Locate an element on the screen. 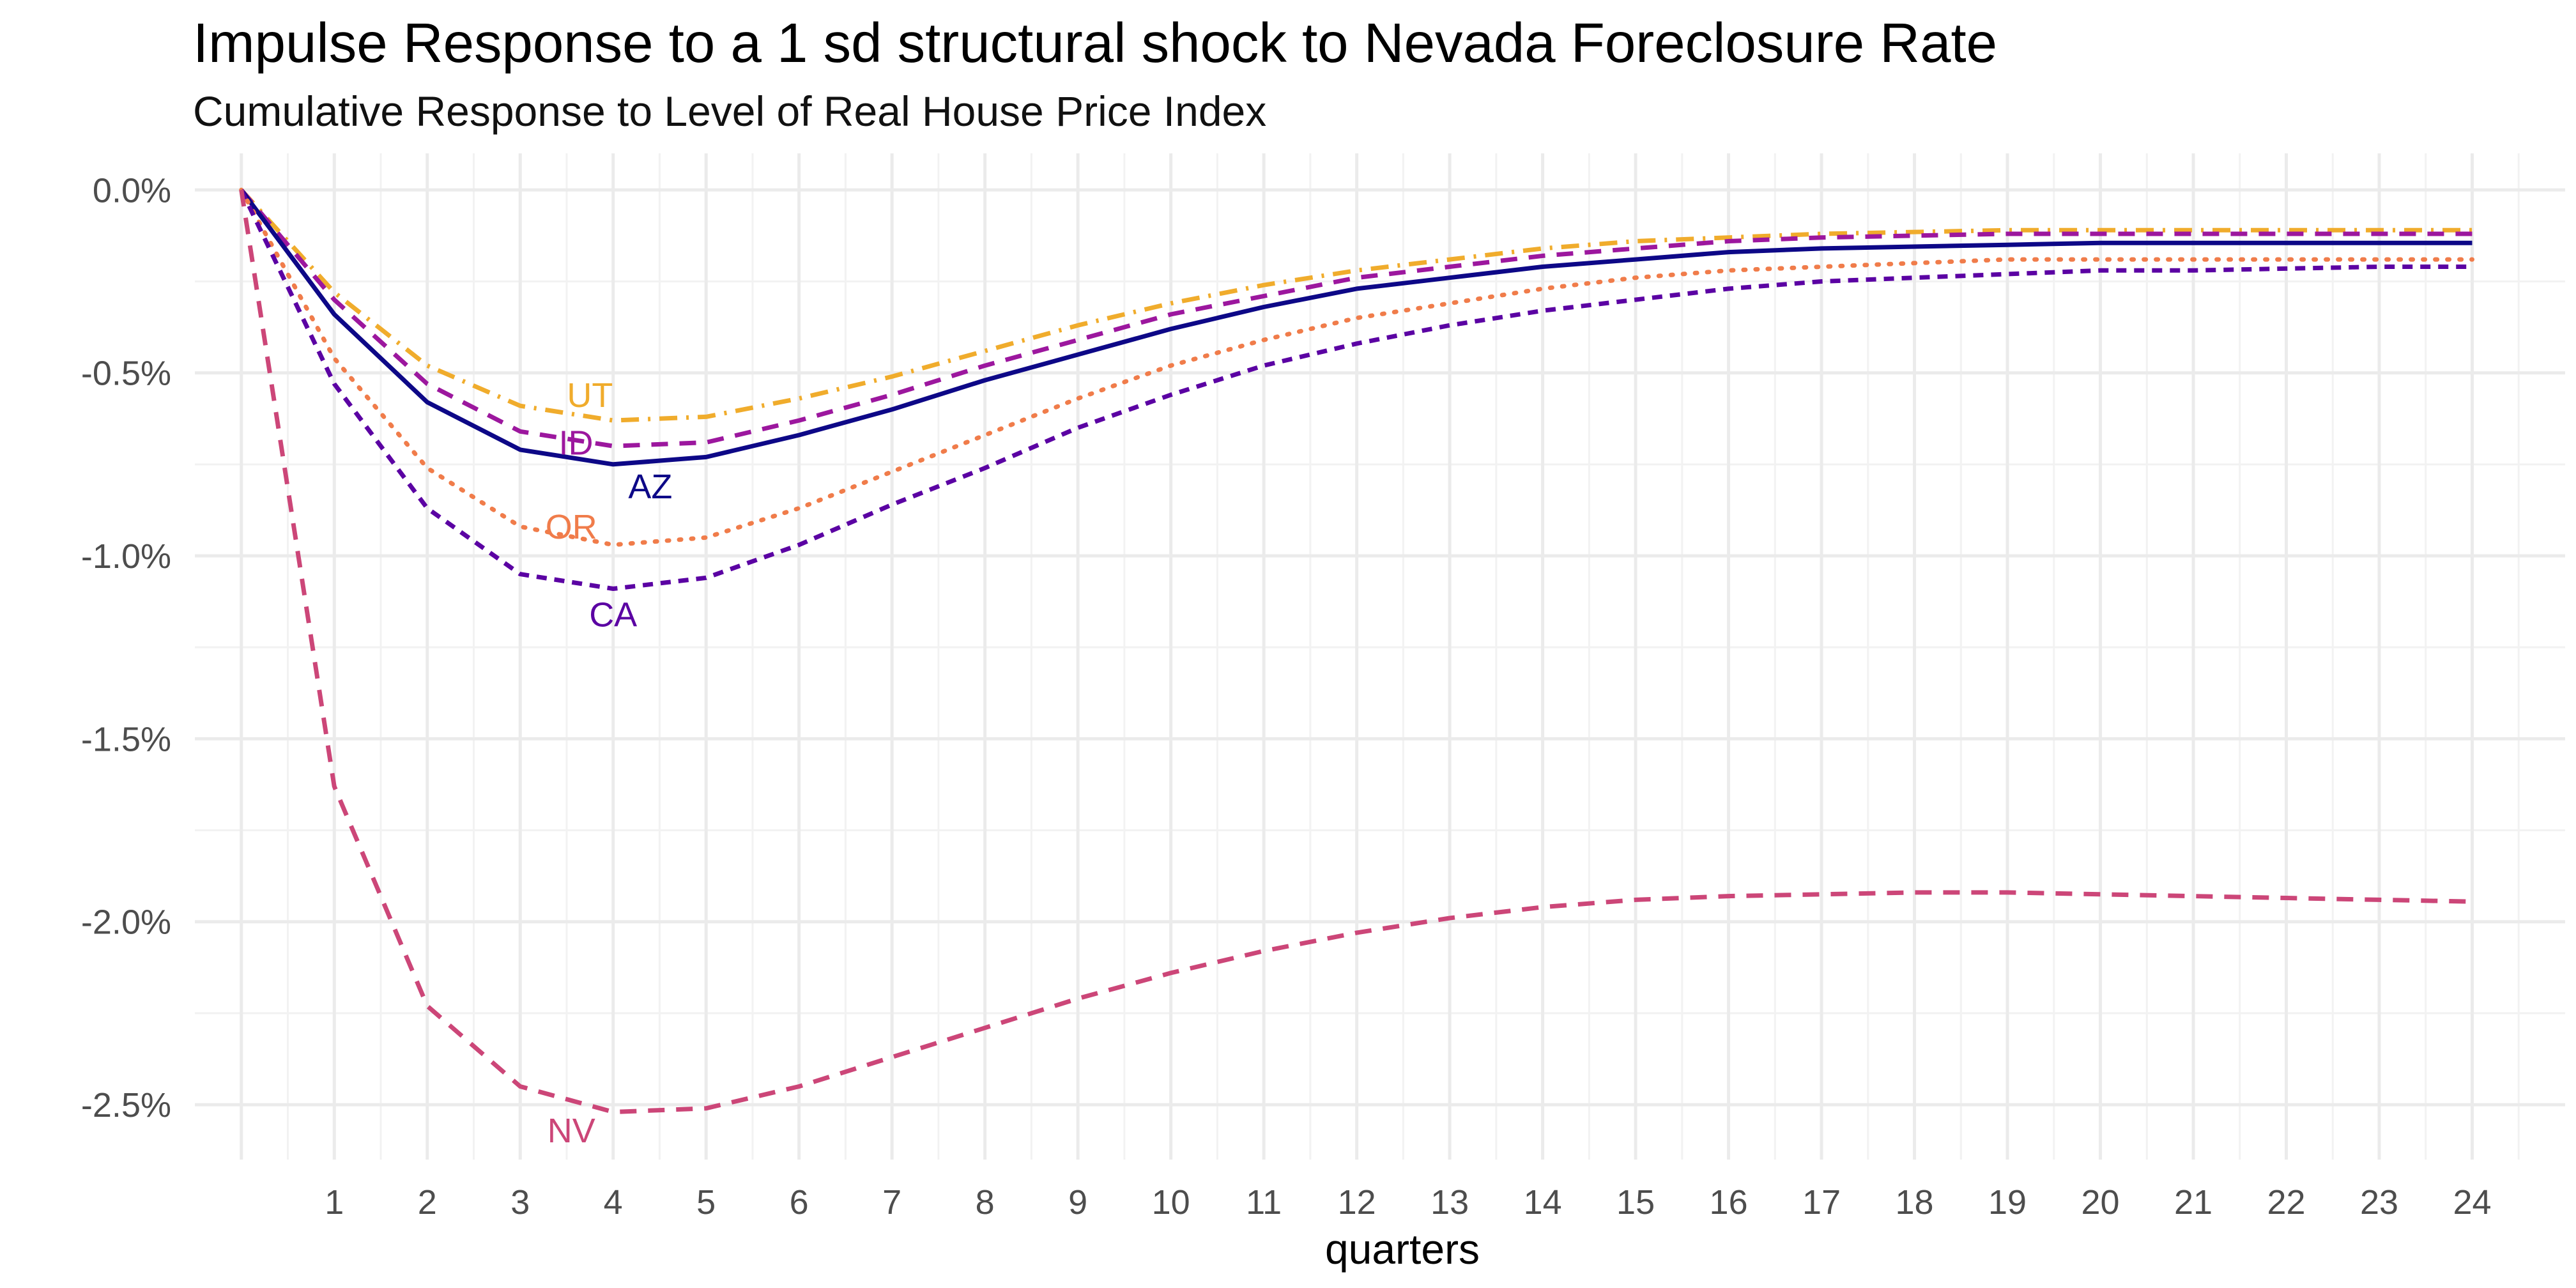 The image size is (2576, 1288). x-tick-label: 8 is located at coordinates (985, 1202).